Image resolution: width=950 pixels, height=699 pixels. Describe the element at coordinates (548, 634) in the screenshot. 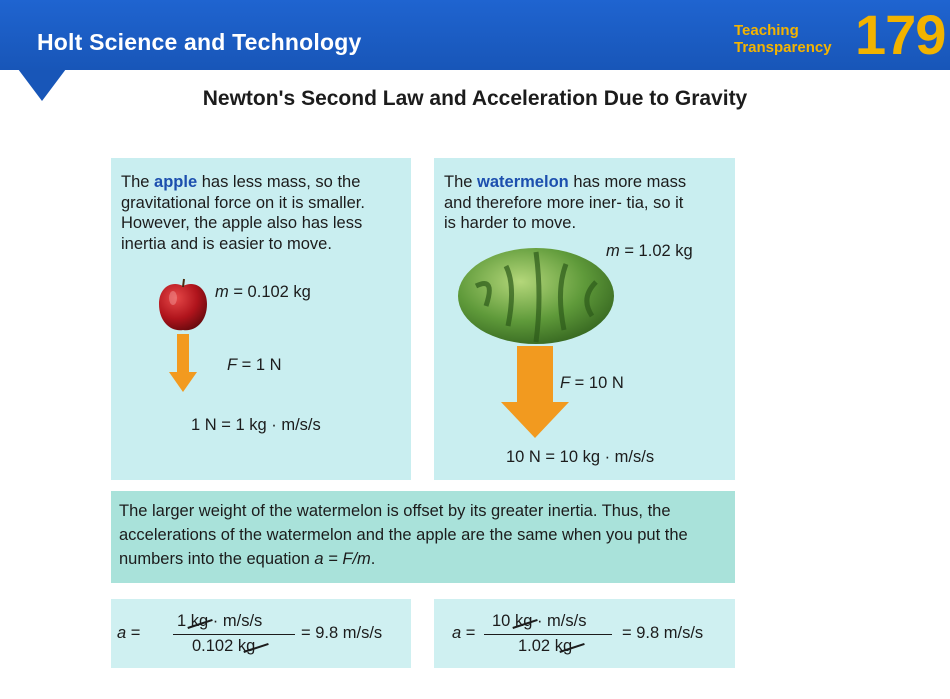

I see `watermelon-fraction-bar` at that location.